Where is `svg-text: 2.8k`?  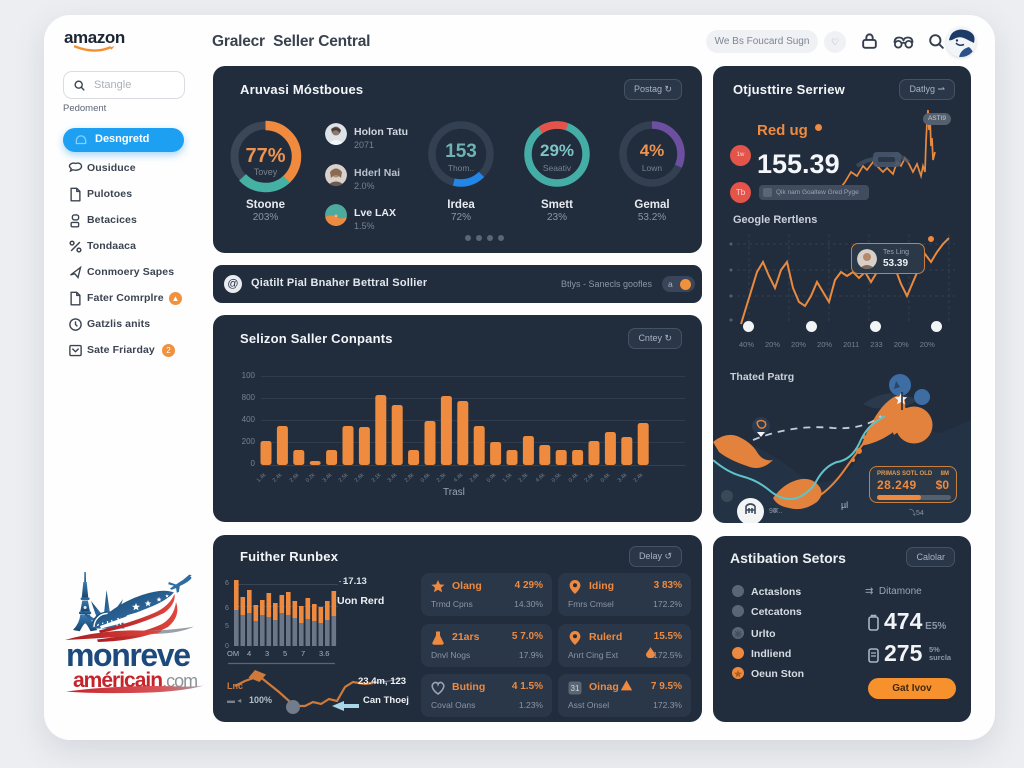 svg-text: 2.8k is located at coordinates (410, 478).